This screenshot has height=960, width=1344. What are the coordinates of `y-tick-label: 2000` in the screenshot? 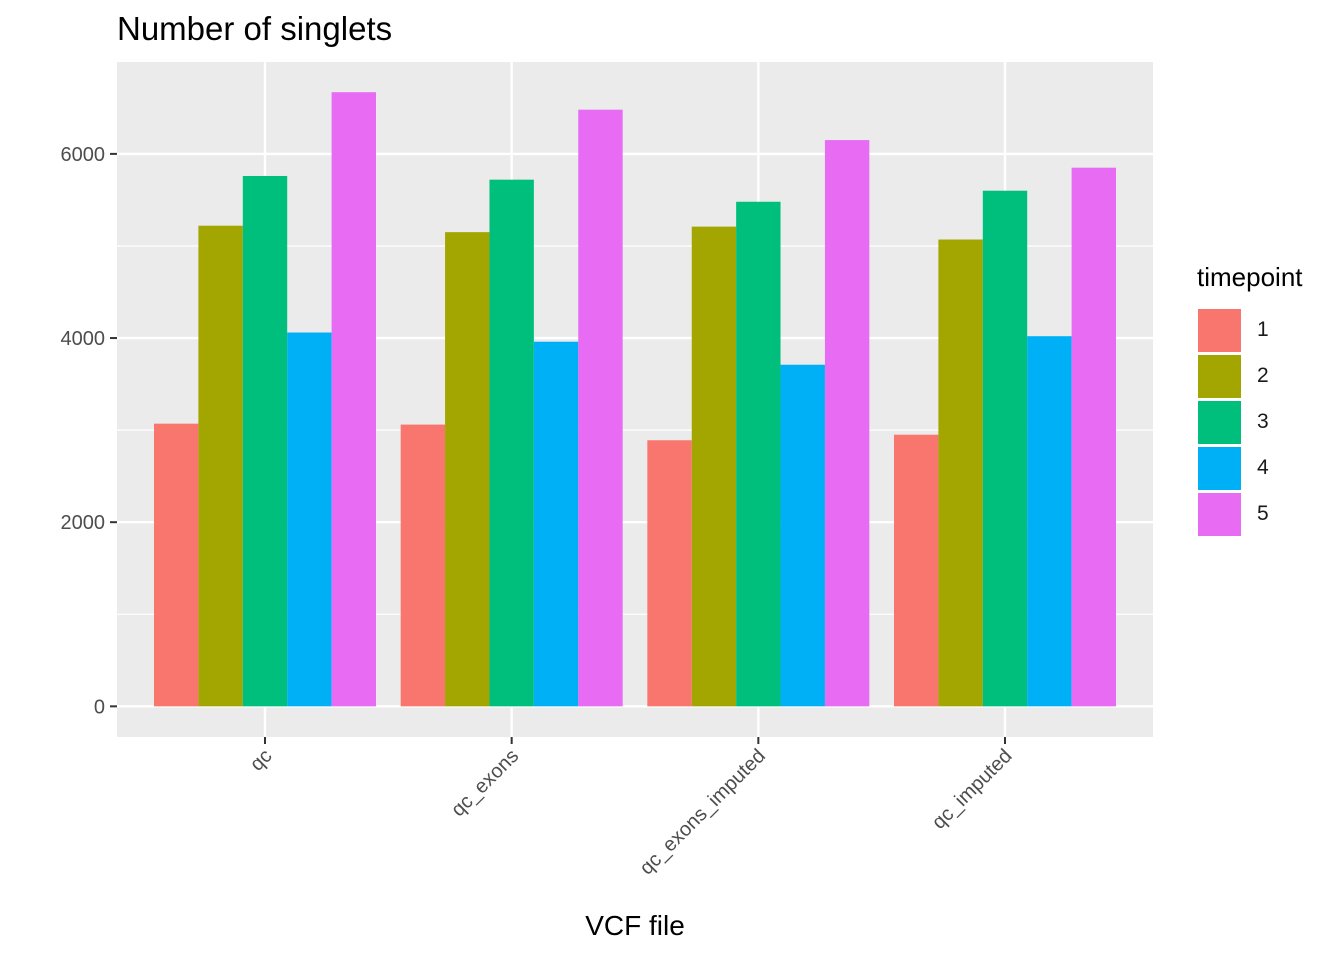 It's located at (83, 523).